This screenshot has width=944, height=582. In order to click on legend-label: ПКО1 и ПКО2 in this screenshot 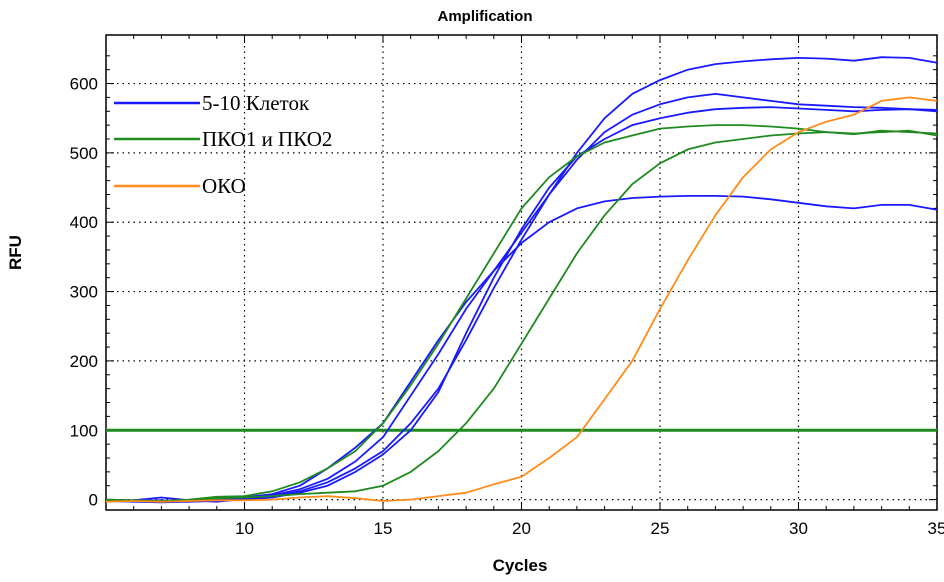, I will do `click(267, 139)`.